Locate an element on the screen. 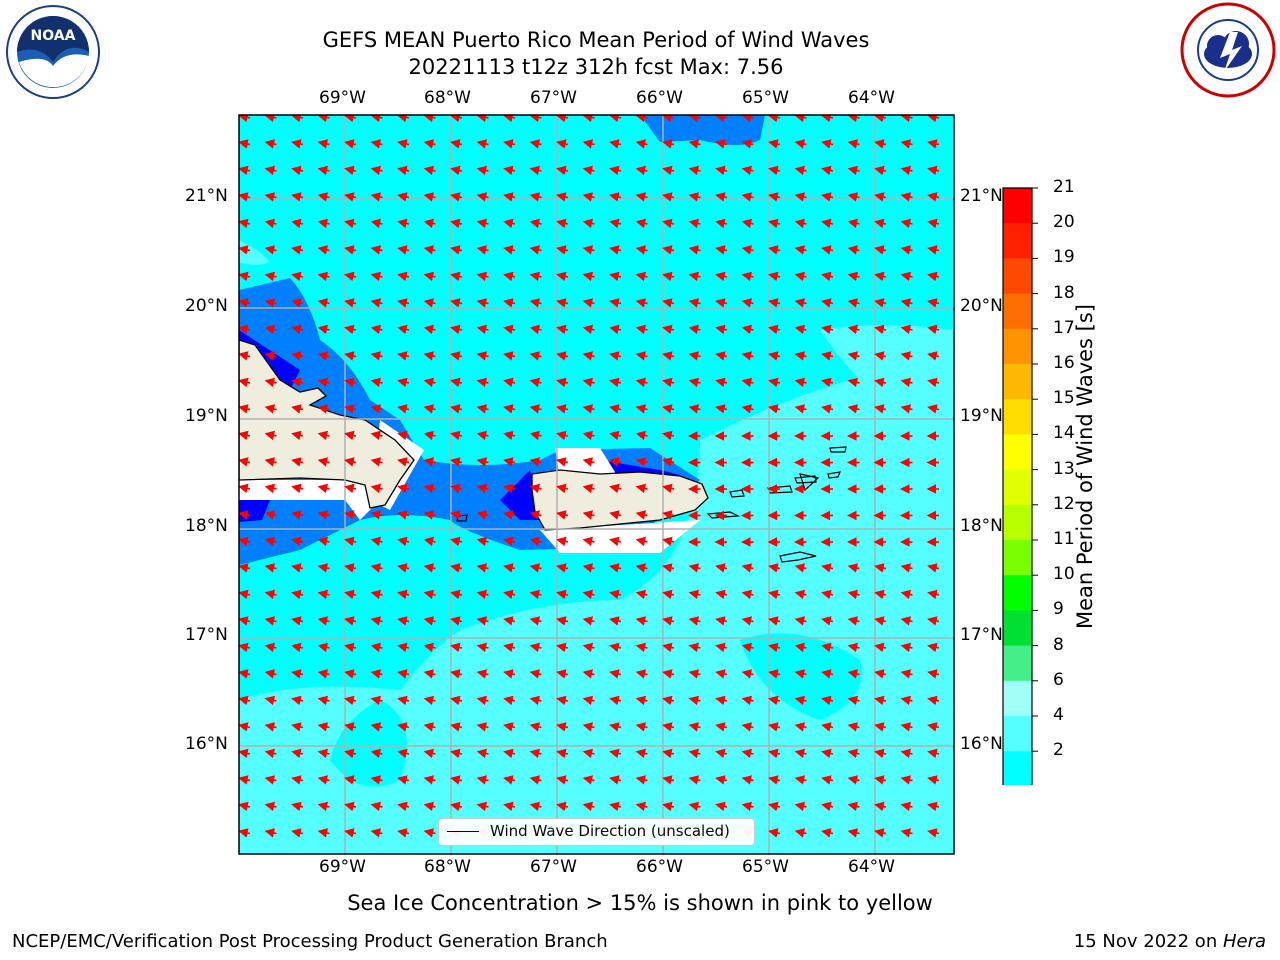 This screenshot has height=960, width=1280. lat-label-right: 20°N is located at coordinates (981, 306).